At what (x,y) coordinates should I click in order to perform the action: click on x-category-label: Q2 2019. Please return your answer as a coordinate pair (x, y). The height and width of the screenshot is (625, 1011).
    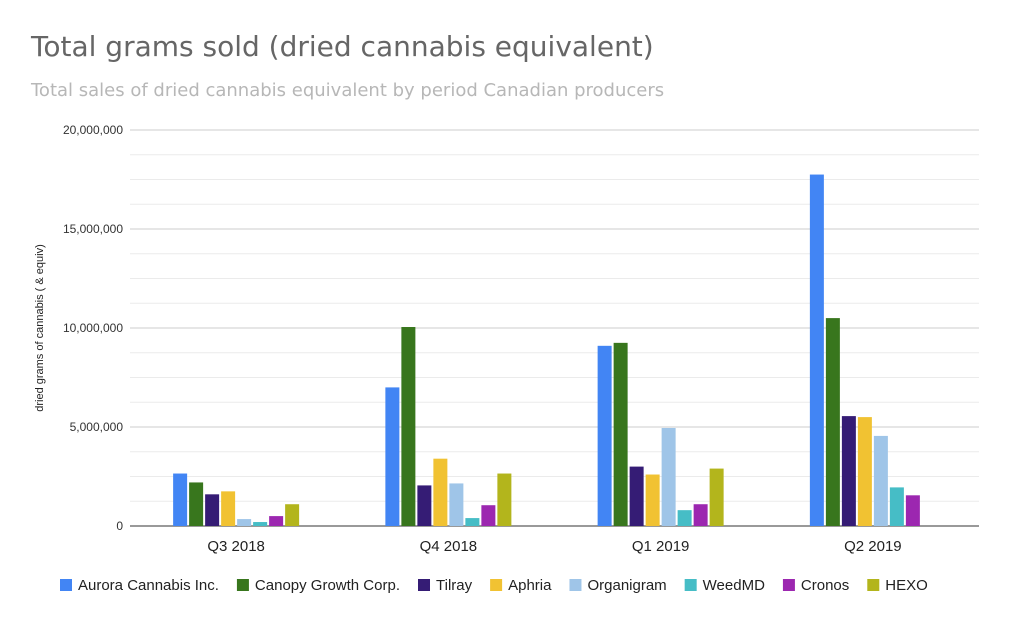
    Looking at the image, I should click on (873, 546).